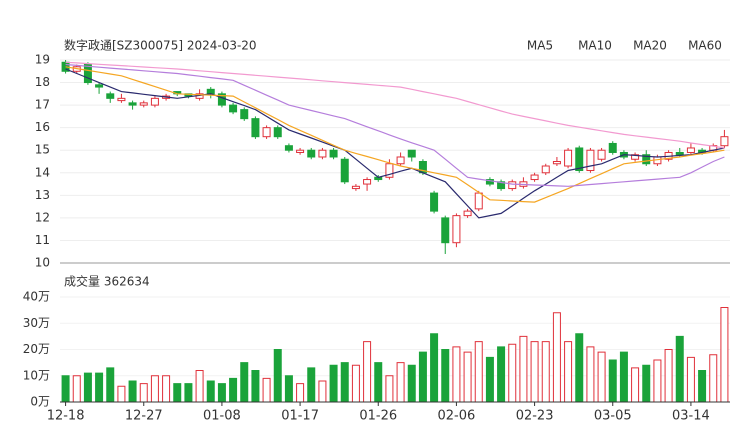 The image size is (740, 440). What do you see at coordinates (42, 195) in the screenshot?
I see `y-tick-label: 13` at bounding box center [42, 195].